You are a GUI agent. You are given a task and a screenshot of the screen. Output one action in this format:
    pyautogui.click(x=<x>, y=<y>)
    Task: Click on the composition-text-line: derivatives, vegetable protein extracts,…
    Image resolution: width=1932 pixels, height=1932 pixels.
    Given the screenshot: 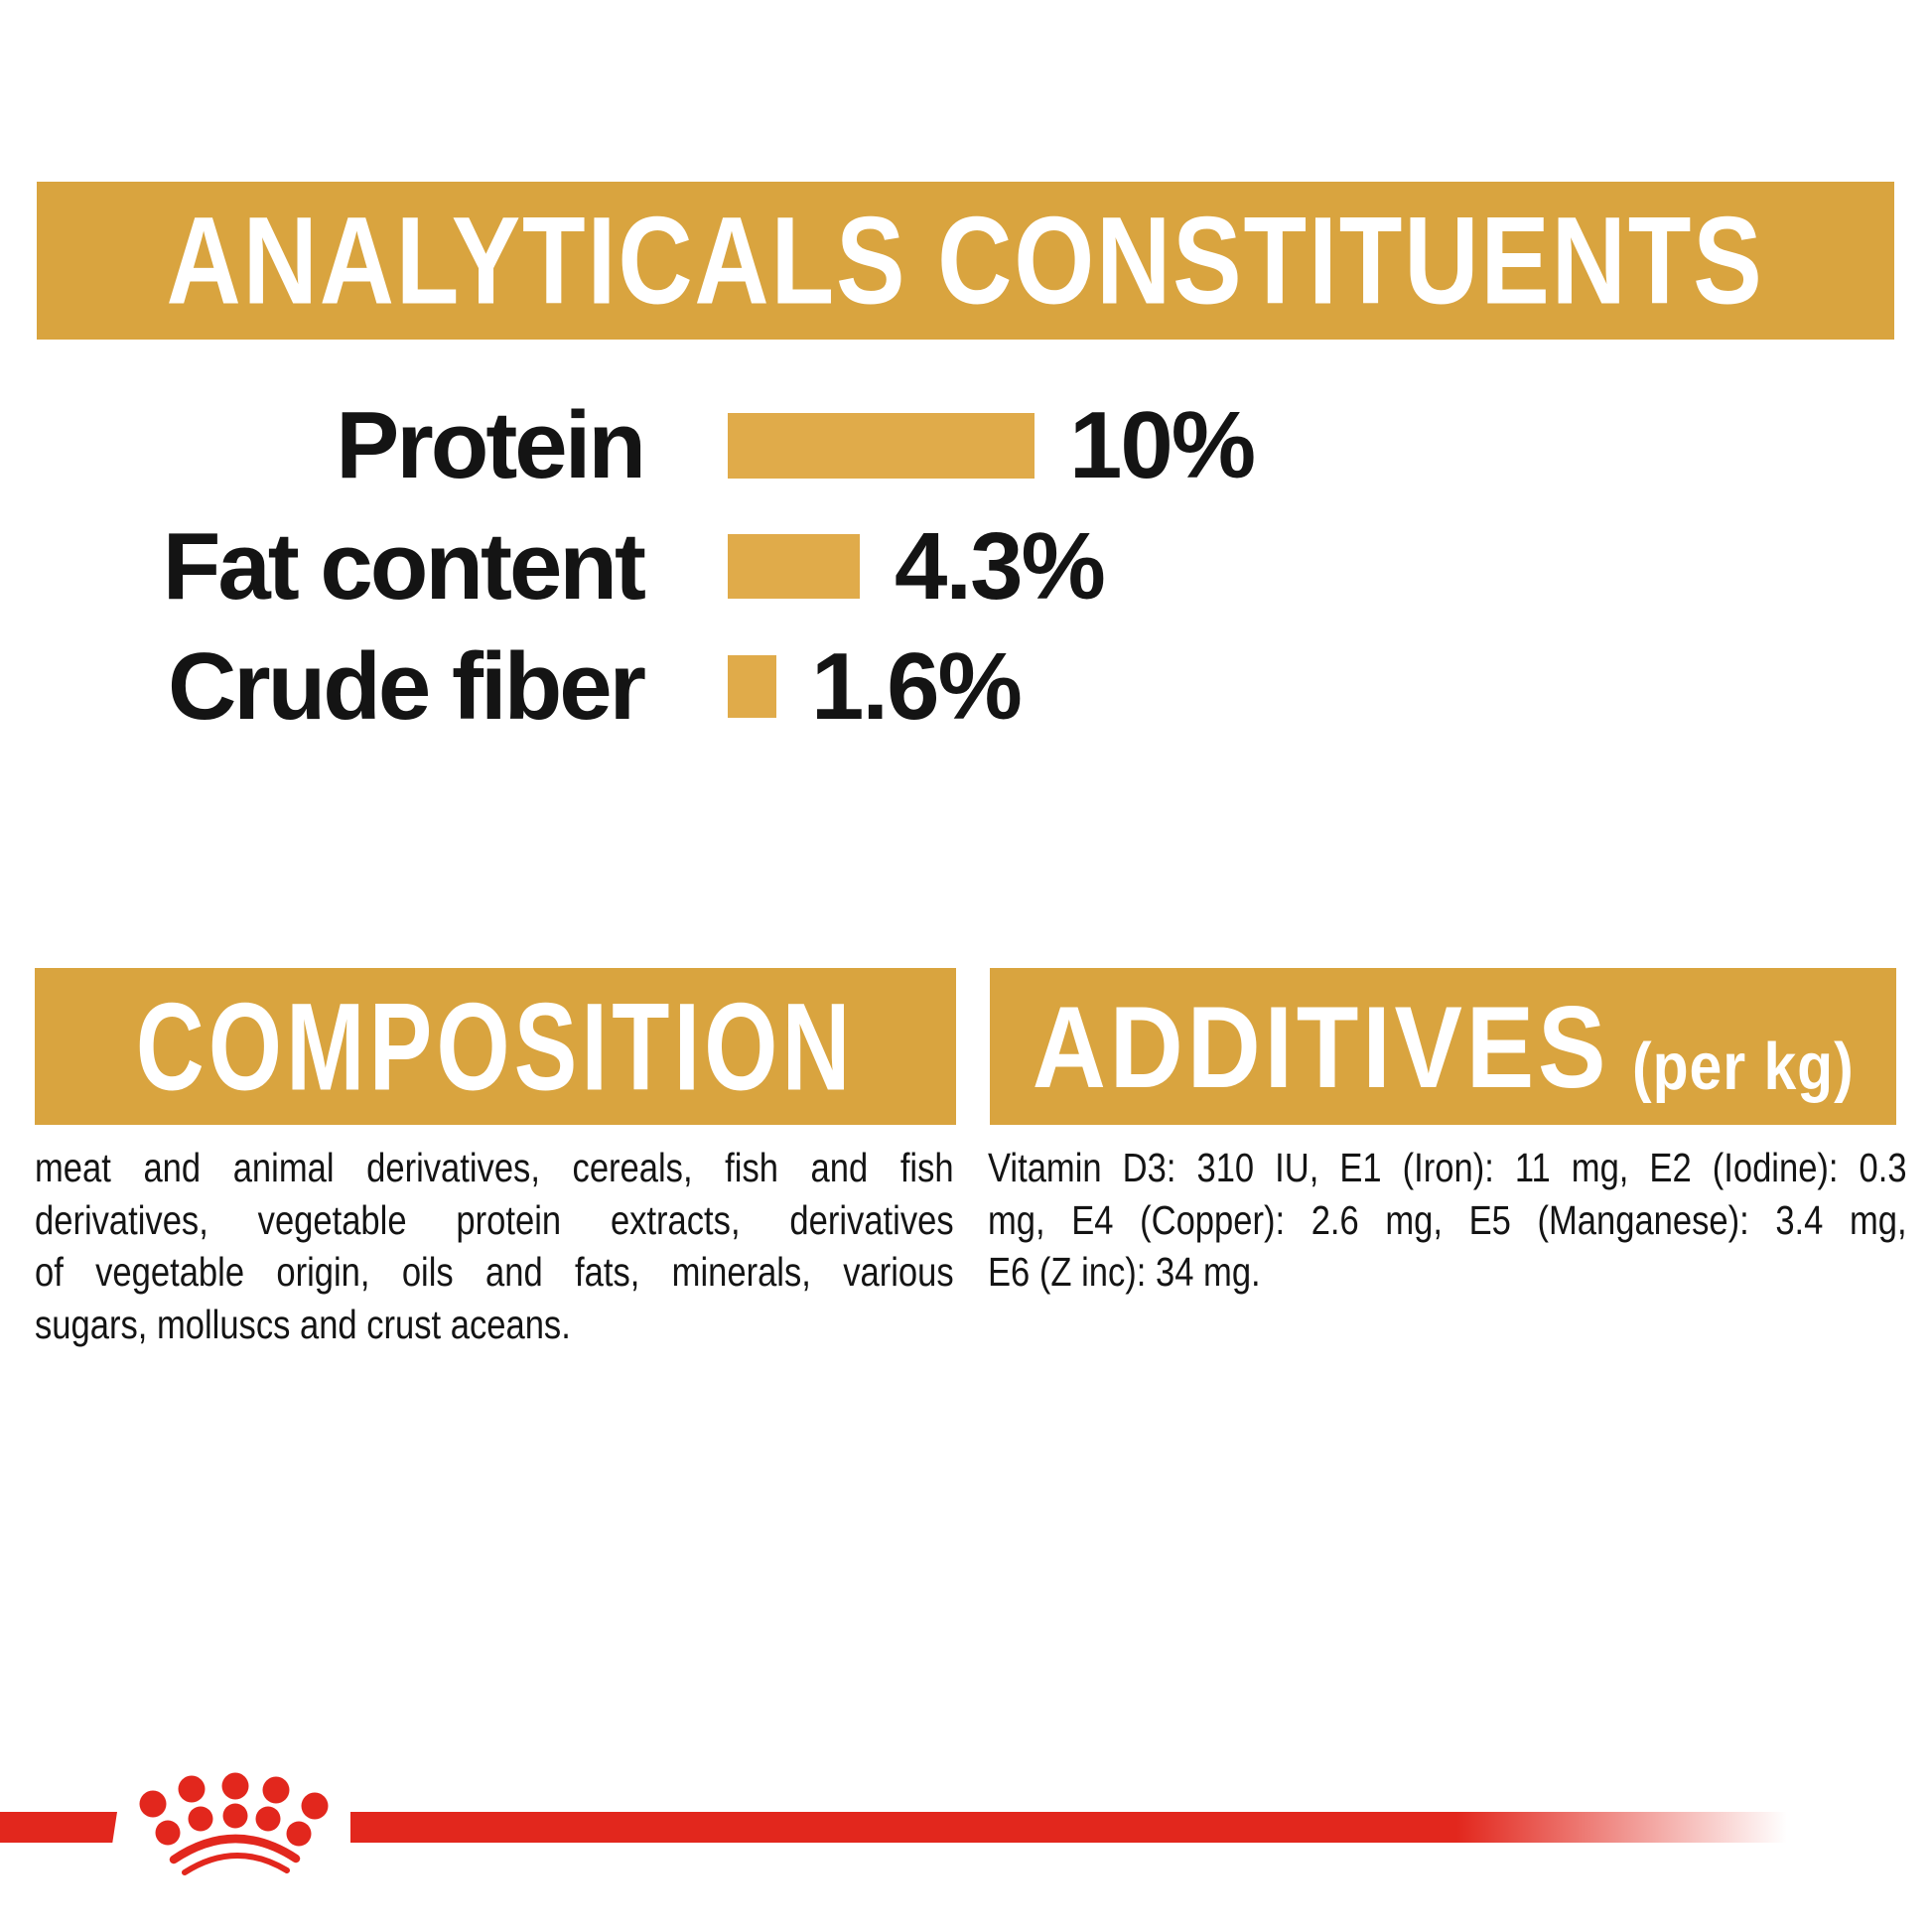 What is the action you would take?
    pyautogui.click(x=495, y=1220)
    